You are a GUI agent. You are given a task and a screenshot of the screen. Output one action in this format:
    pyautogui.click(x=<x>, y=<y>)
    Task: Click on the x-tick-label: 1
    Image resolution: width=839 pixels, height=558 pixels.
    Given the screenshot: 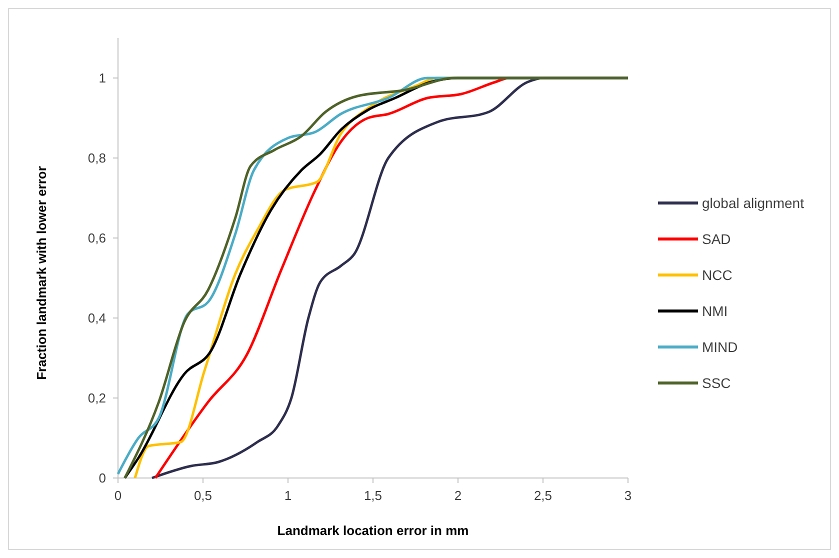 What is the action you would take?
    pyautogui.click(x=288, y=495)
    